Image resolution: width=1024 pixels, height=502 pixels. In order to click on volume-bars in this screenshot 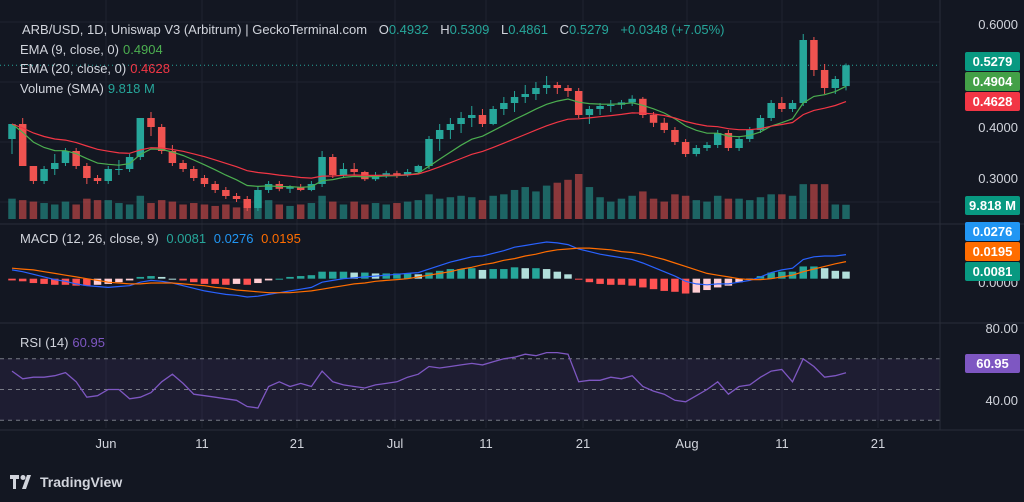, I will do `click(429, 196)`.